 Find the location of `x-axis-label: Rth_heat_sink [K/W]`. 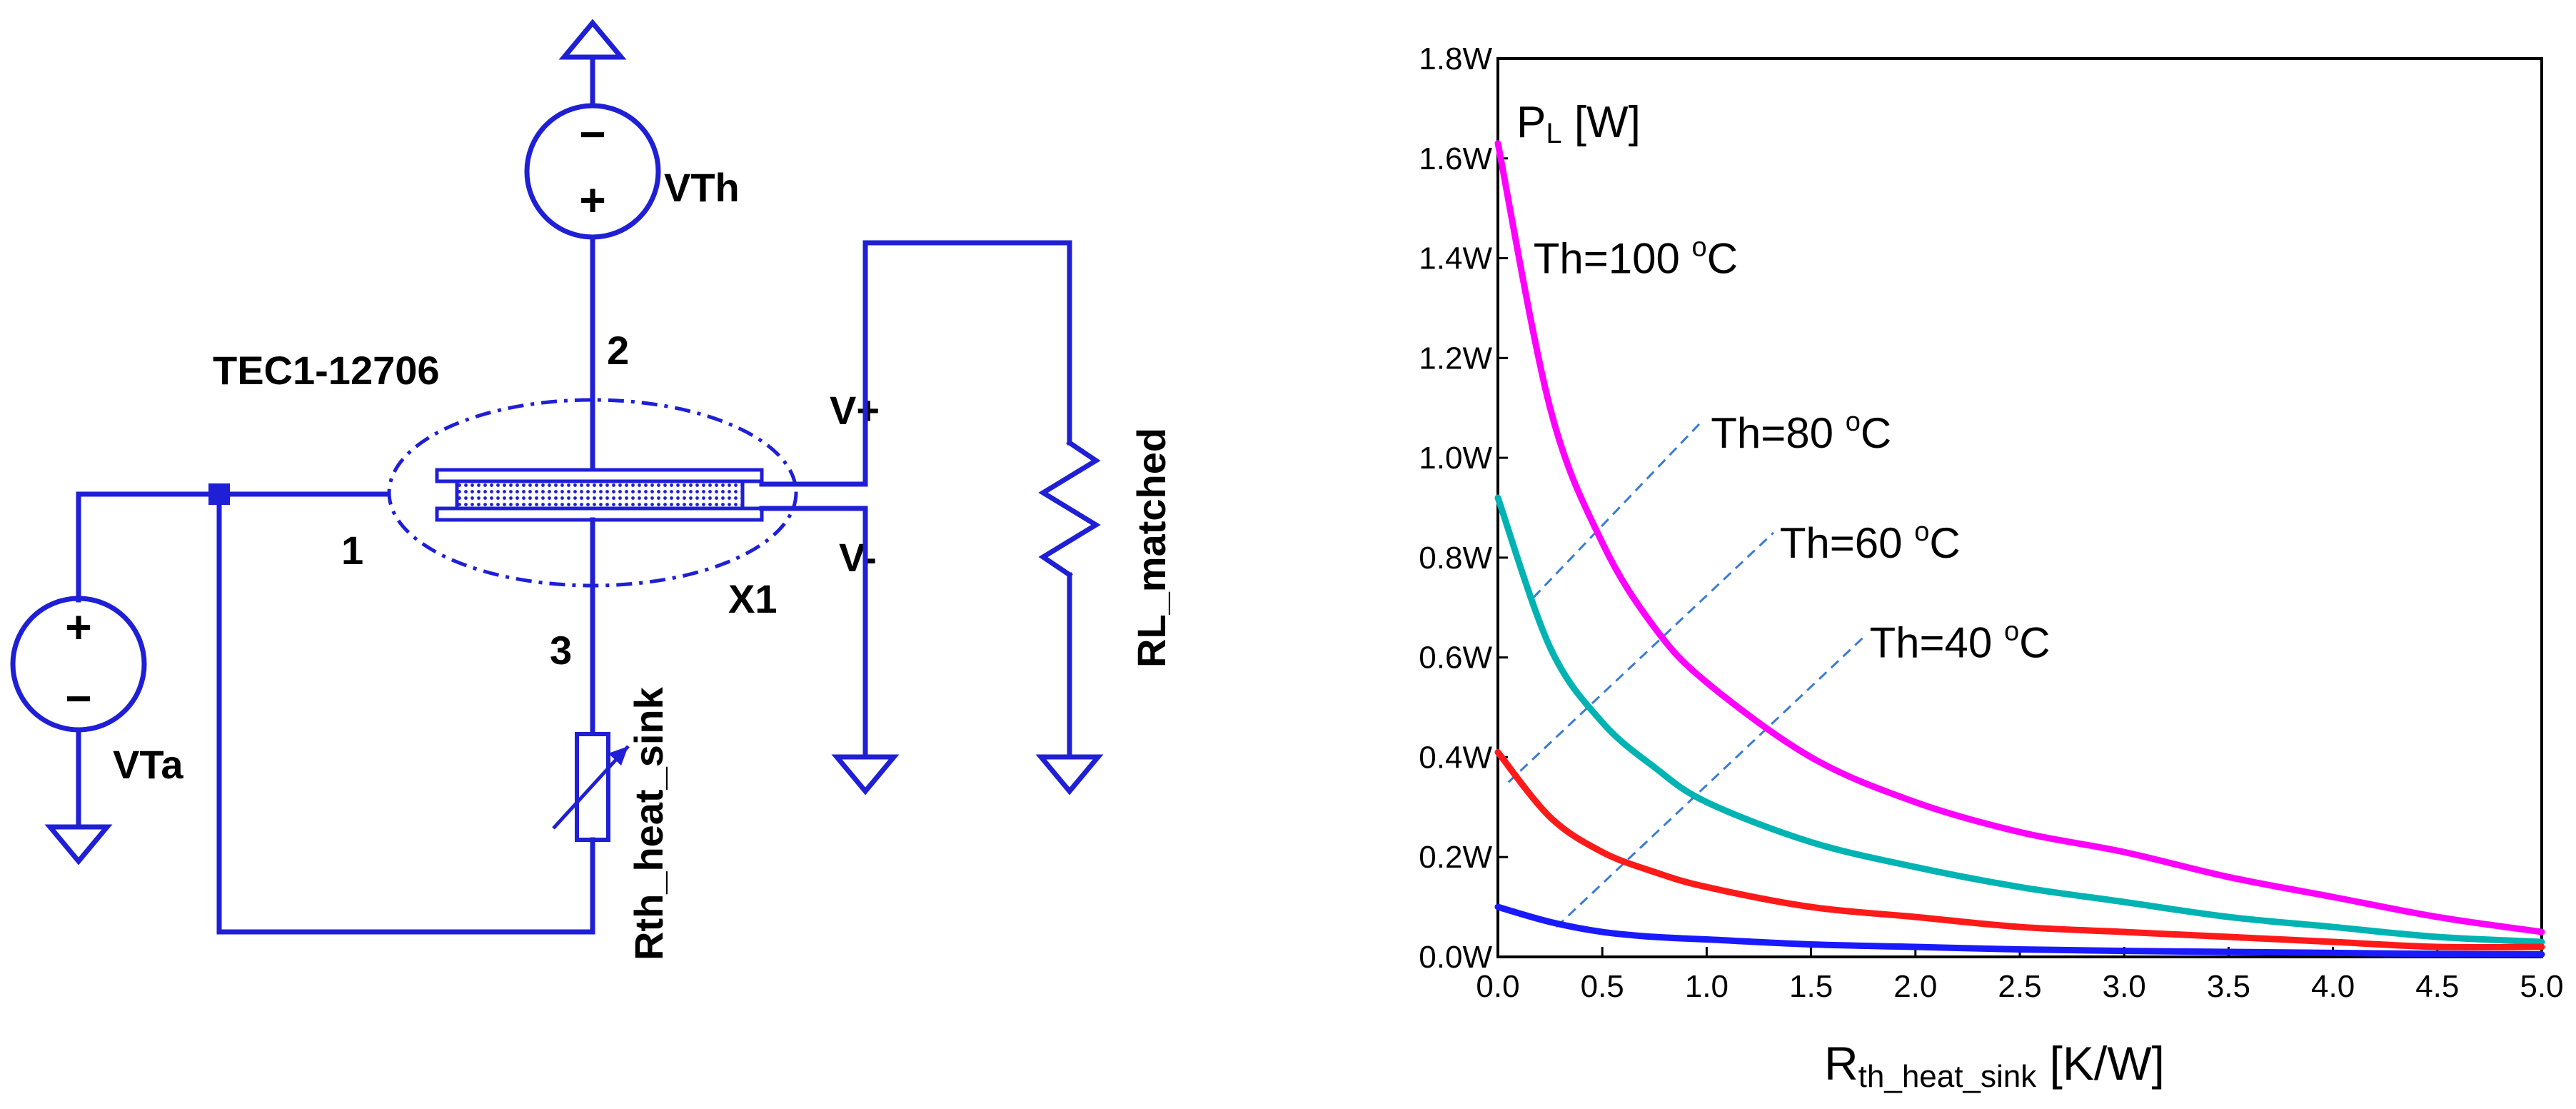

x-axis-label: Rth_heat_sink [K/W] is located at coordinates (1994, 1066).